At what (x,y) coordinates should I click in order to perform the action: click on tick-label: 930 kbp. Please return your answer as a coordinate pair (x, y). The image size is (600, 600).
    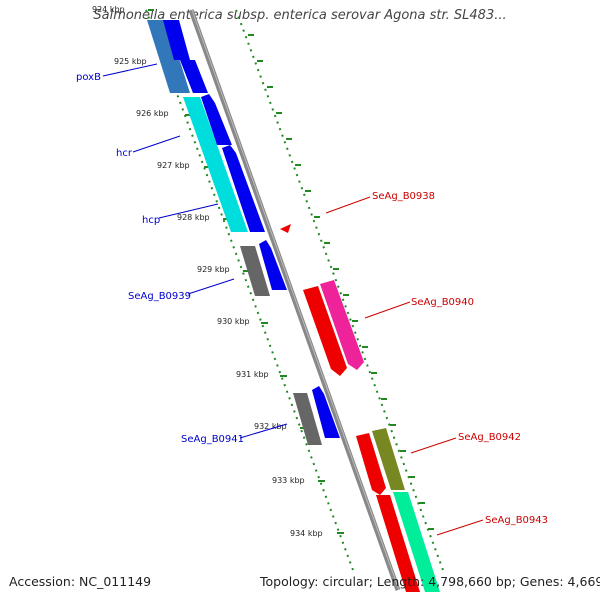
    Looking at the image, I should click on (233, 321).